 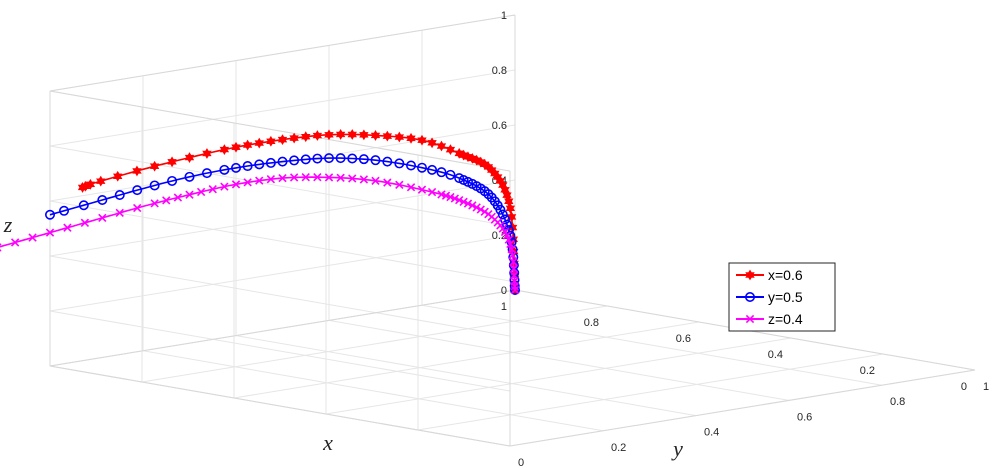 I want to click on y-tick-label: 0.2, so click(x=618, y=448).